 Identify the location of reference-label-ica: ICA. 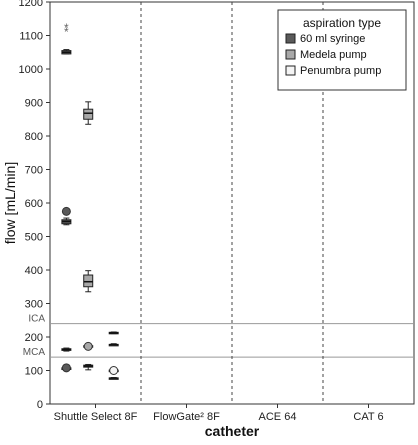
(36, 319).